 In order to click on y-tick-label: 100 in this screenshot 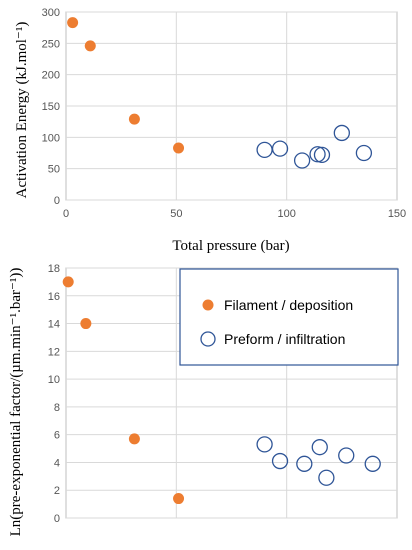, I will do `click(51, 138)`.